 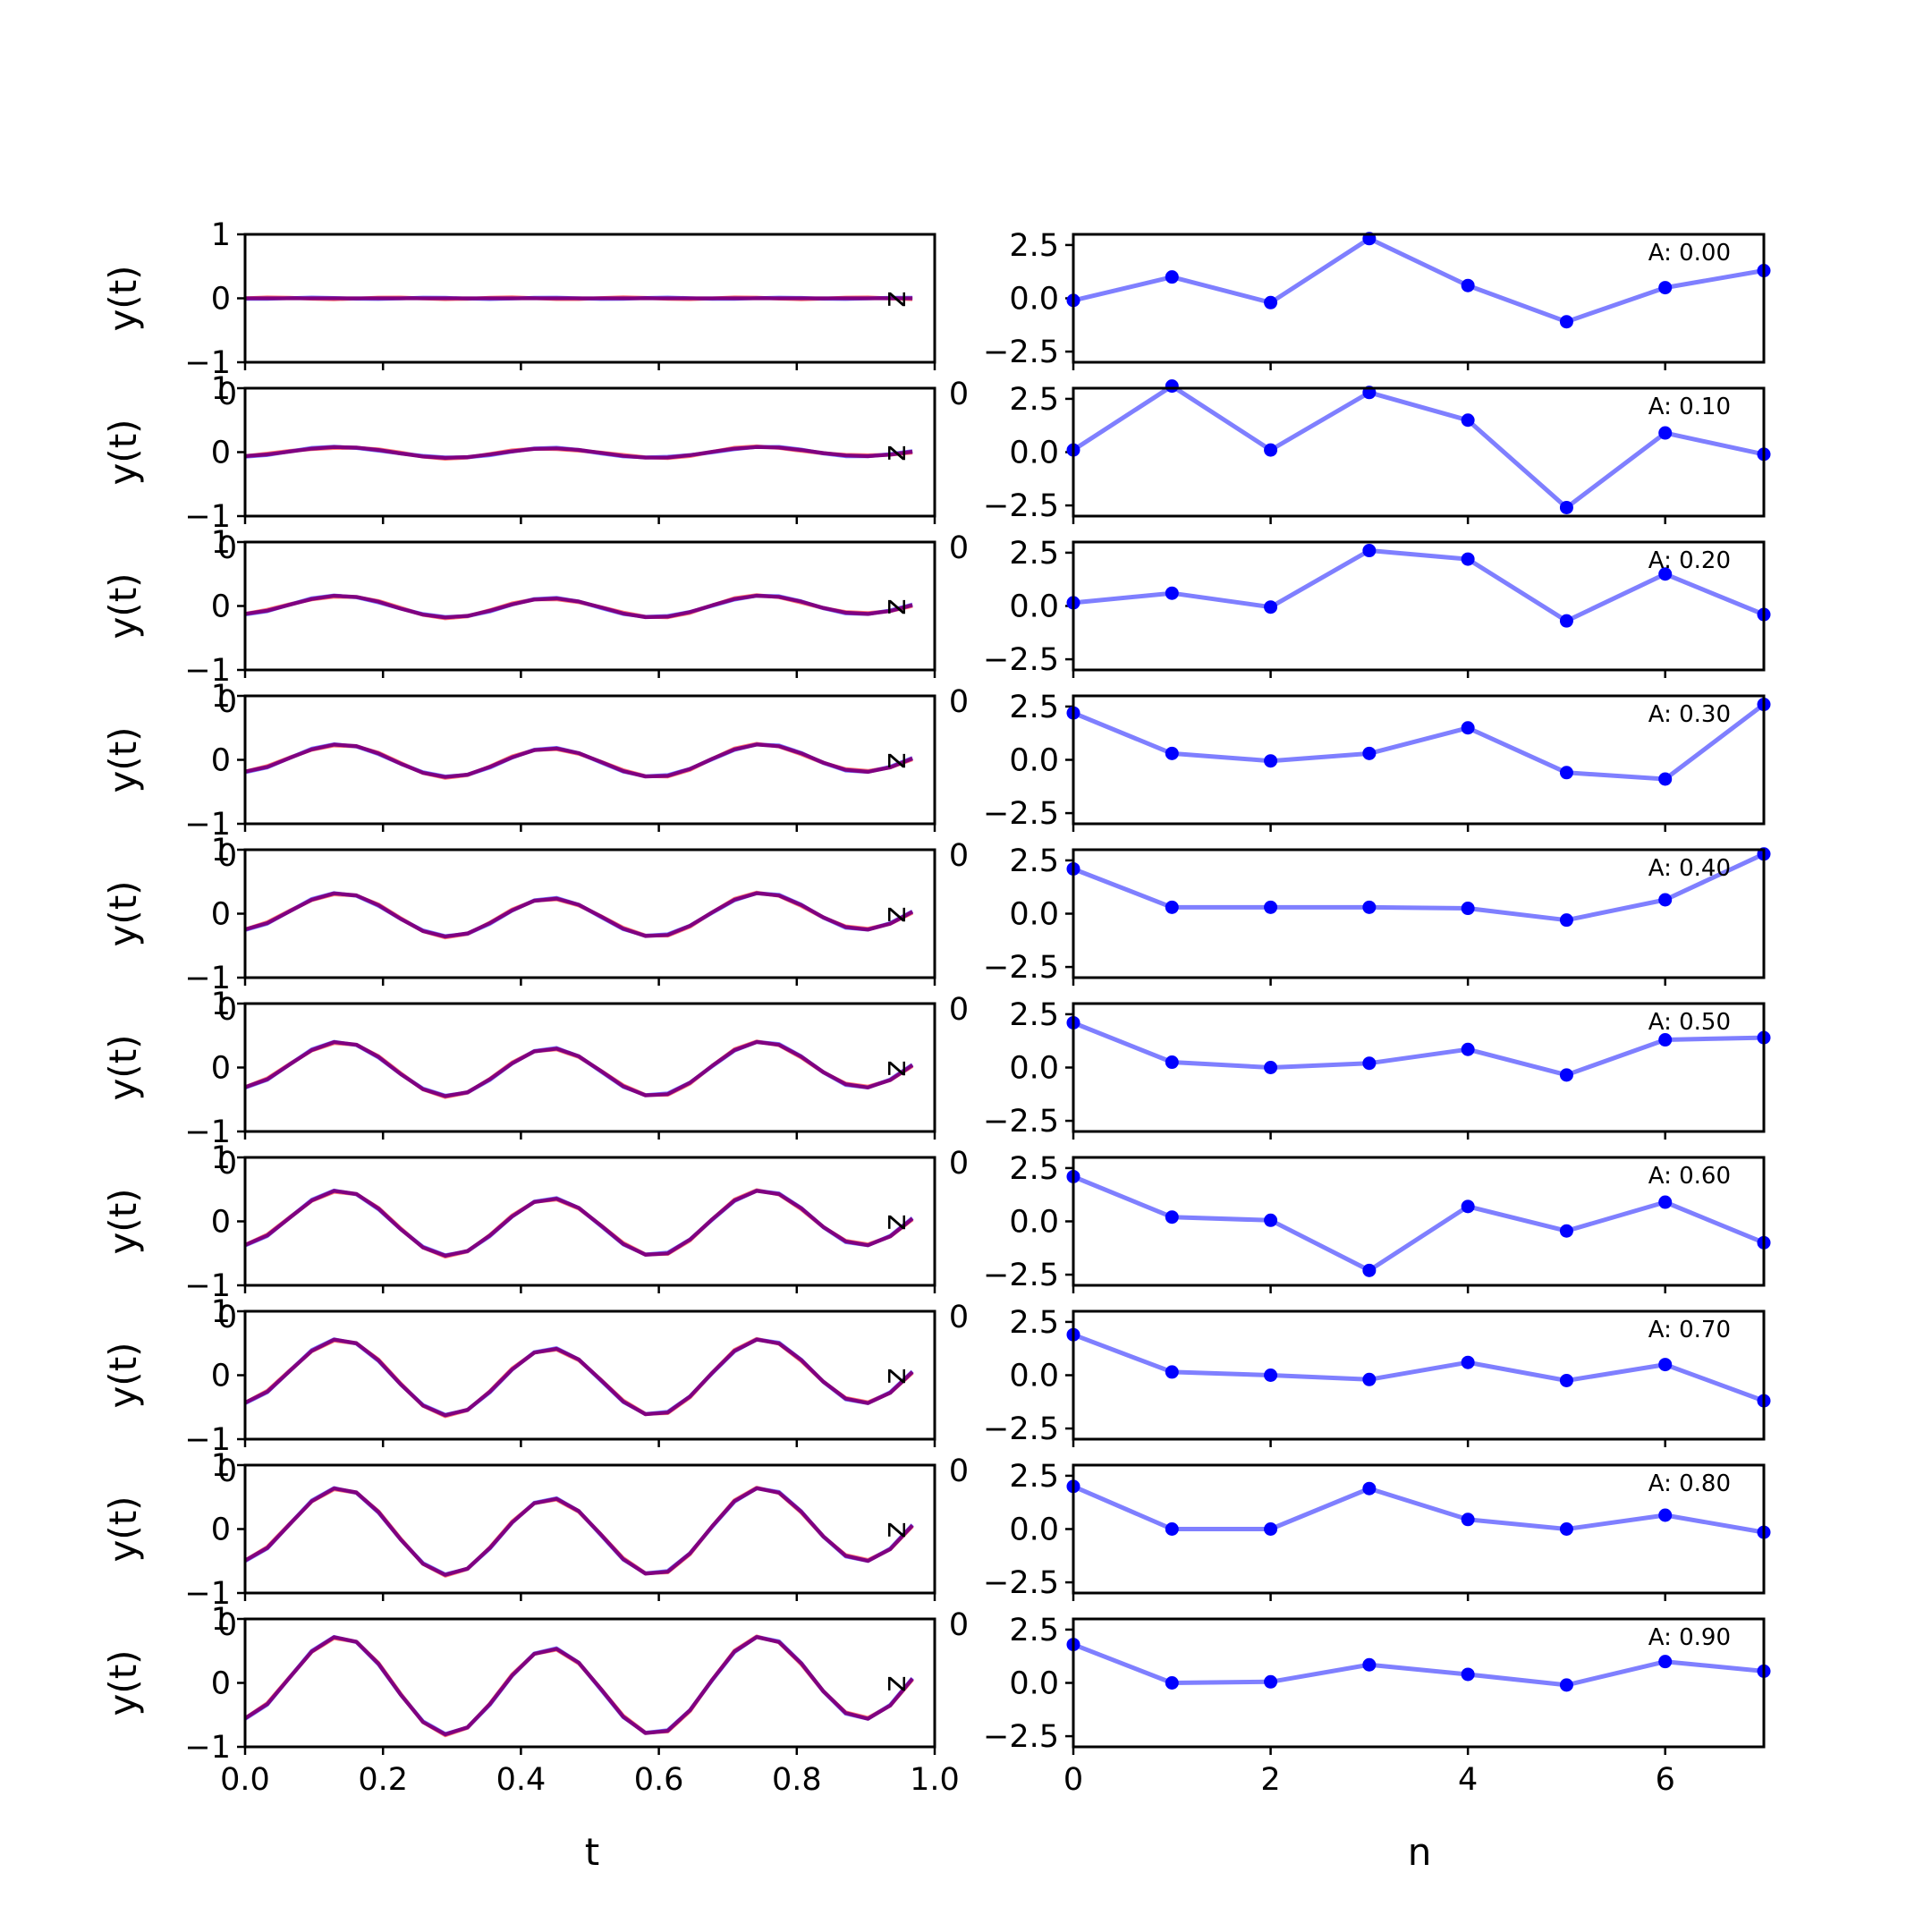 I want to click on right-amplitude-annotation: A: 0.90, so click(x=1689, y=1637).